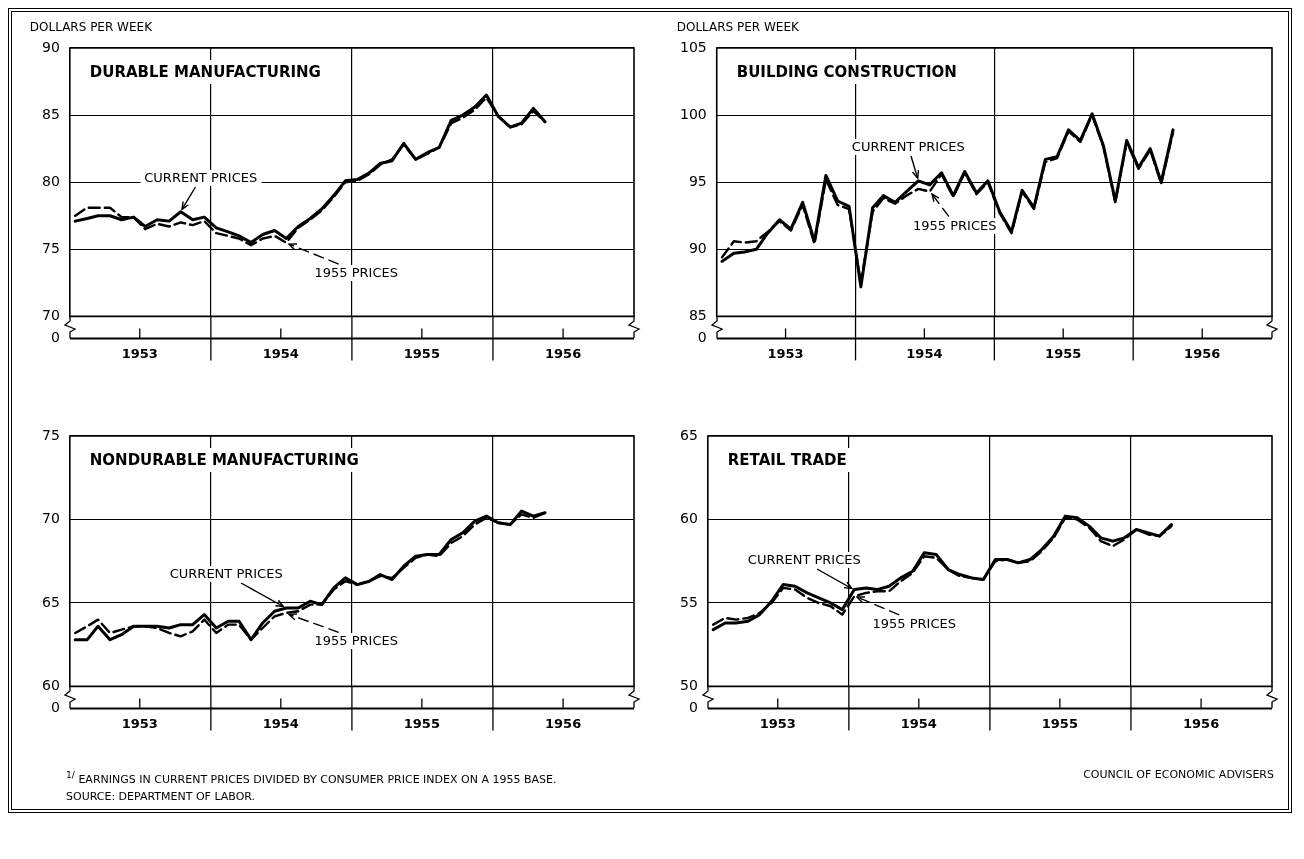  What do you see at coordinates (846, 72) in the screenshot?
I see `text: BUILDING CONSTRUCTION` at bounding box center [846, 72].